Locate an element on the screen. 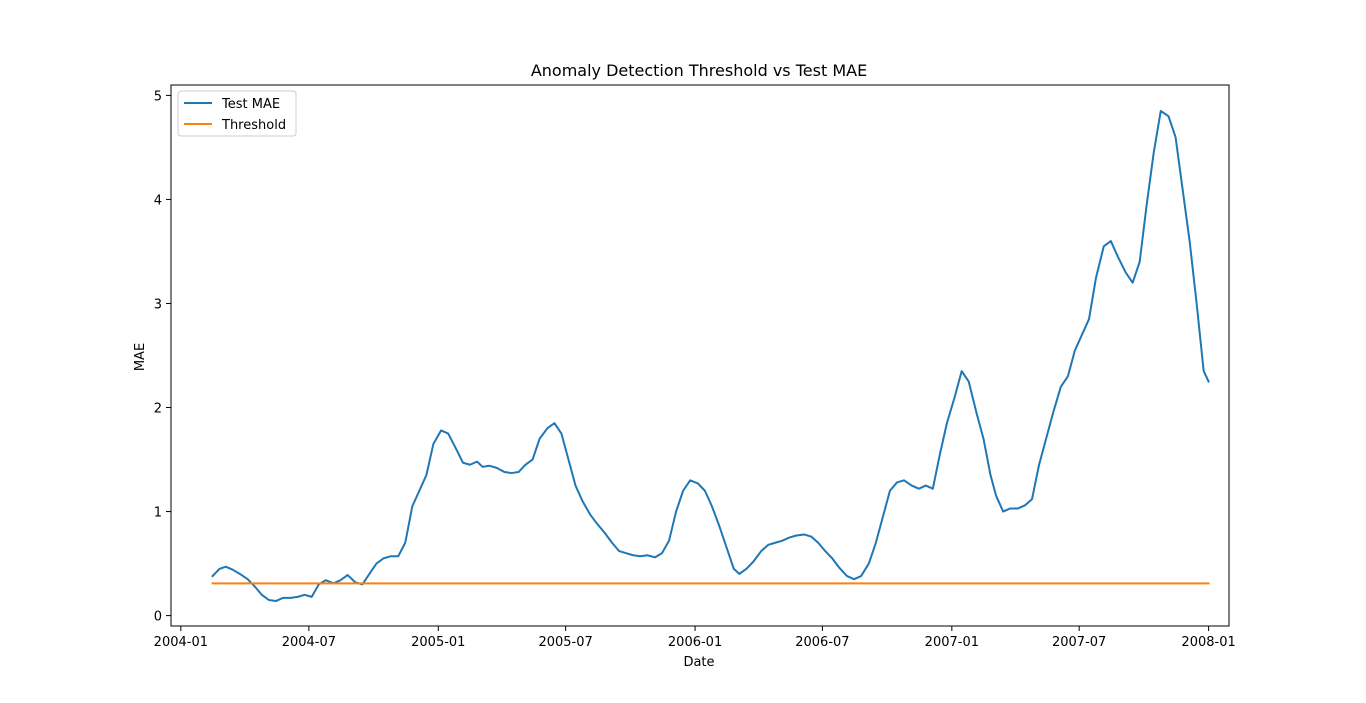 Image resolution: width=1366 pixels, height=703 pixels. x-tick-label: 2005-07 is located at coordinates (565, 642).